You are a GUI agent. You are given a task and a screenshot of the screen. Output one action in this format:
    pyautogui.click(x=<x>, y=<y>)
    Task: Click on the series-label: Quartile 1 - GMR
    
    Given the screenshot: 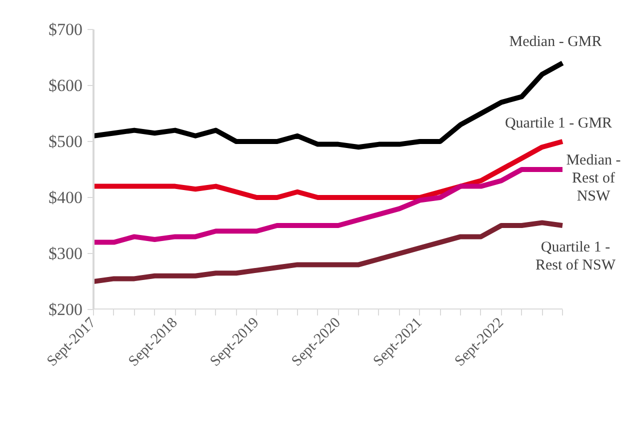 What is the action you would take?
    pyautogui.click(x=558, y=124)
    